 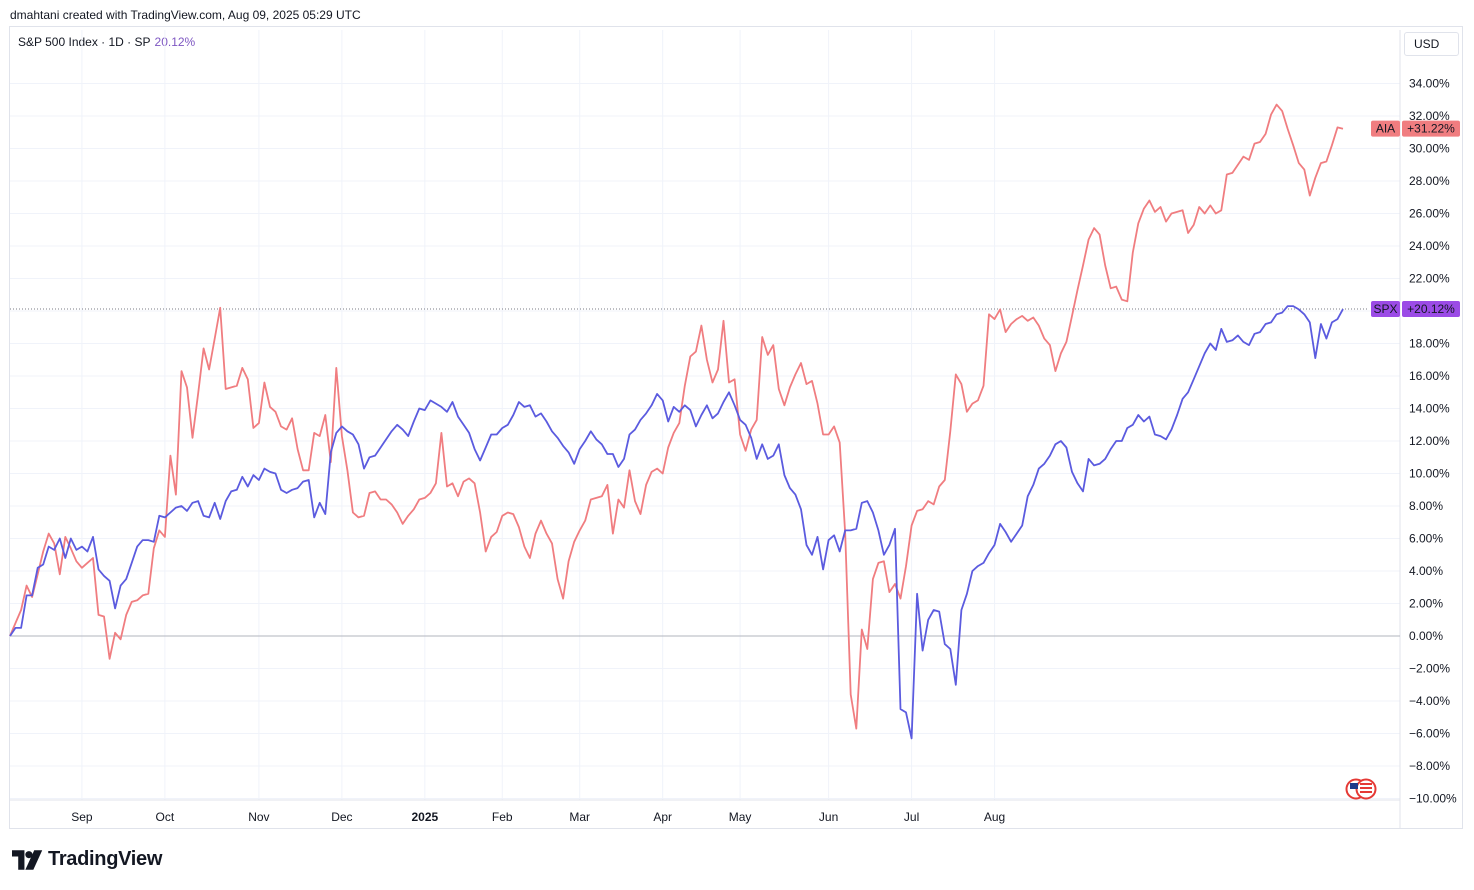 What do you see at coordinates (1429, 376) in the screenshot?
I see `y-tick-label: 16.00%` at bounding box center [1429, 376].